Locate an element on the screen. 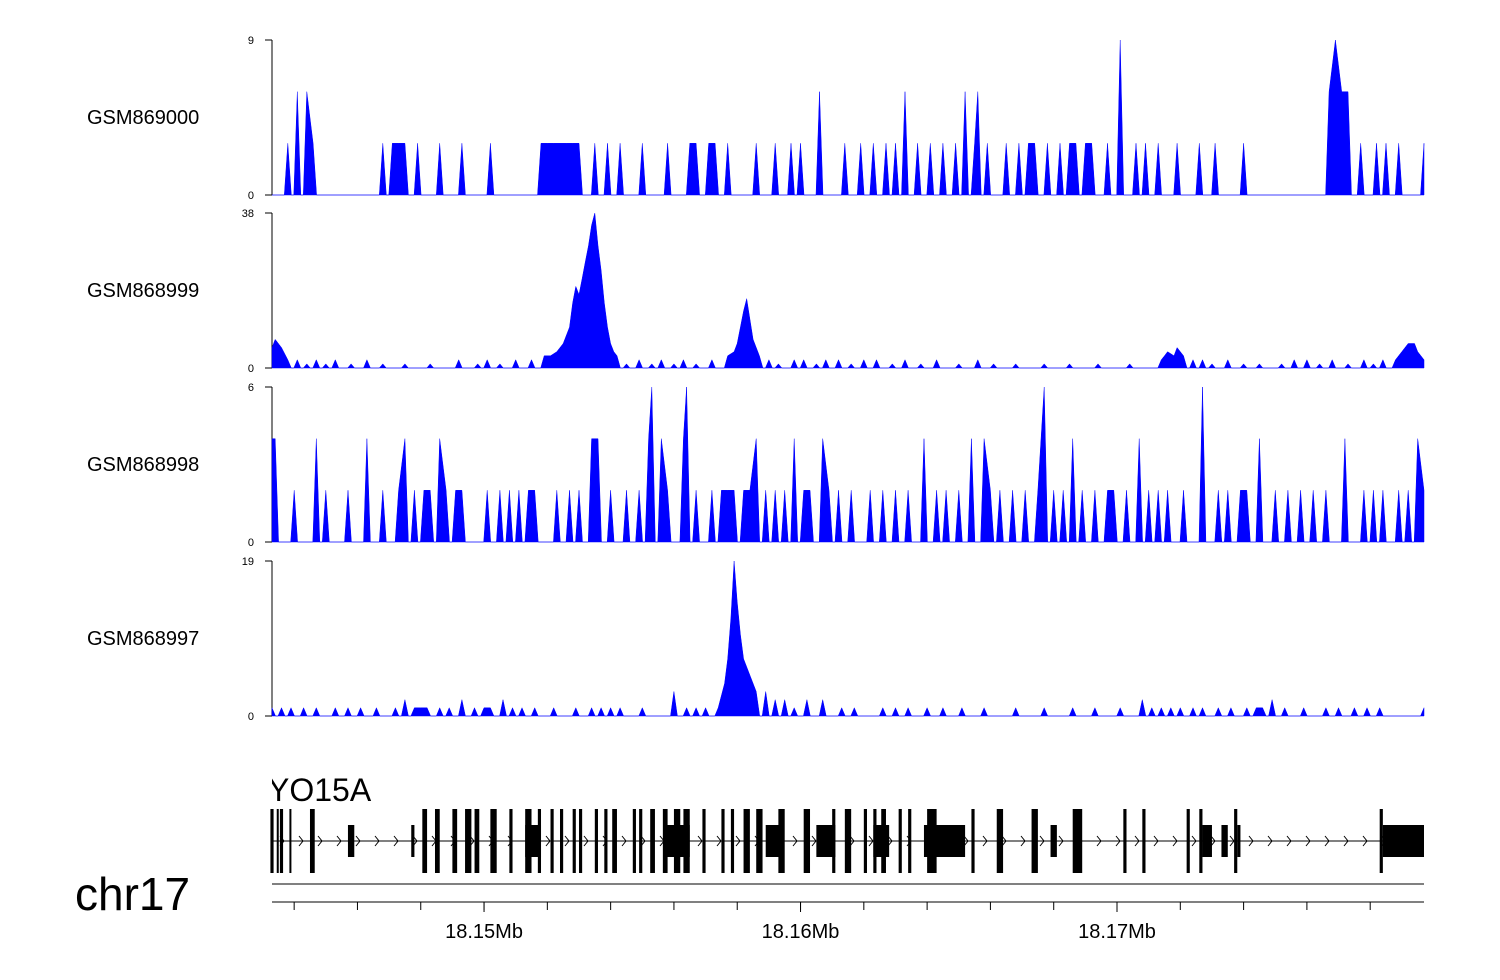 This screenshot has height=980, width=1500. axis-ticks: 18.15Mb 18.16Mb 18.17Mb is located at coordinates (832, 922).